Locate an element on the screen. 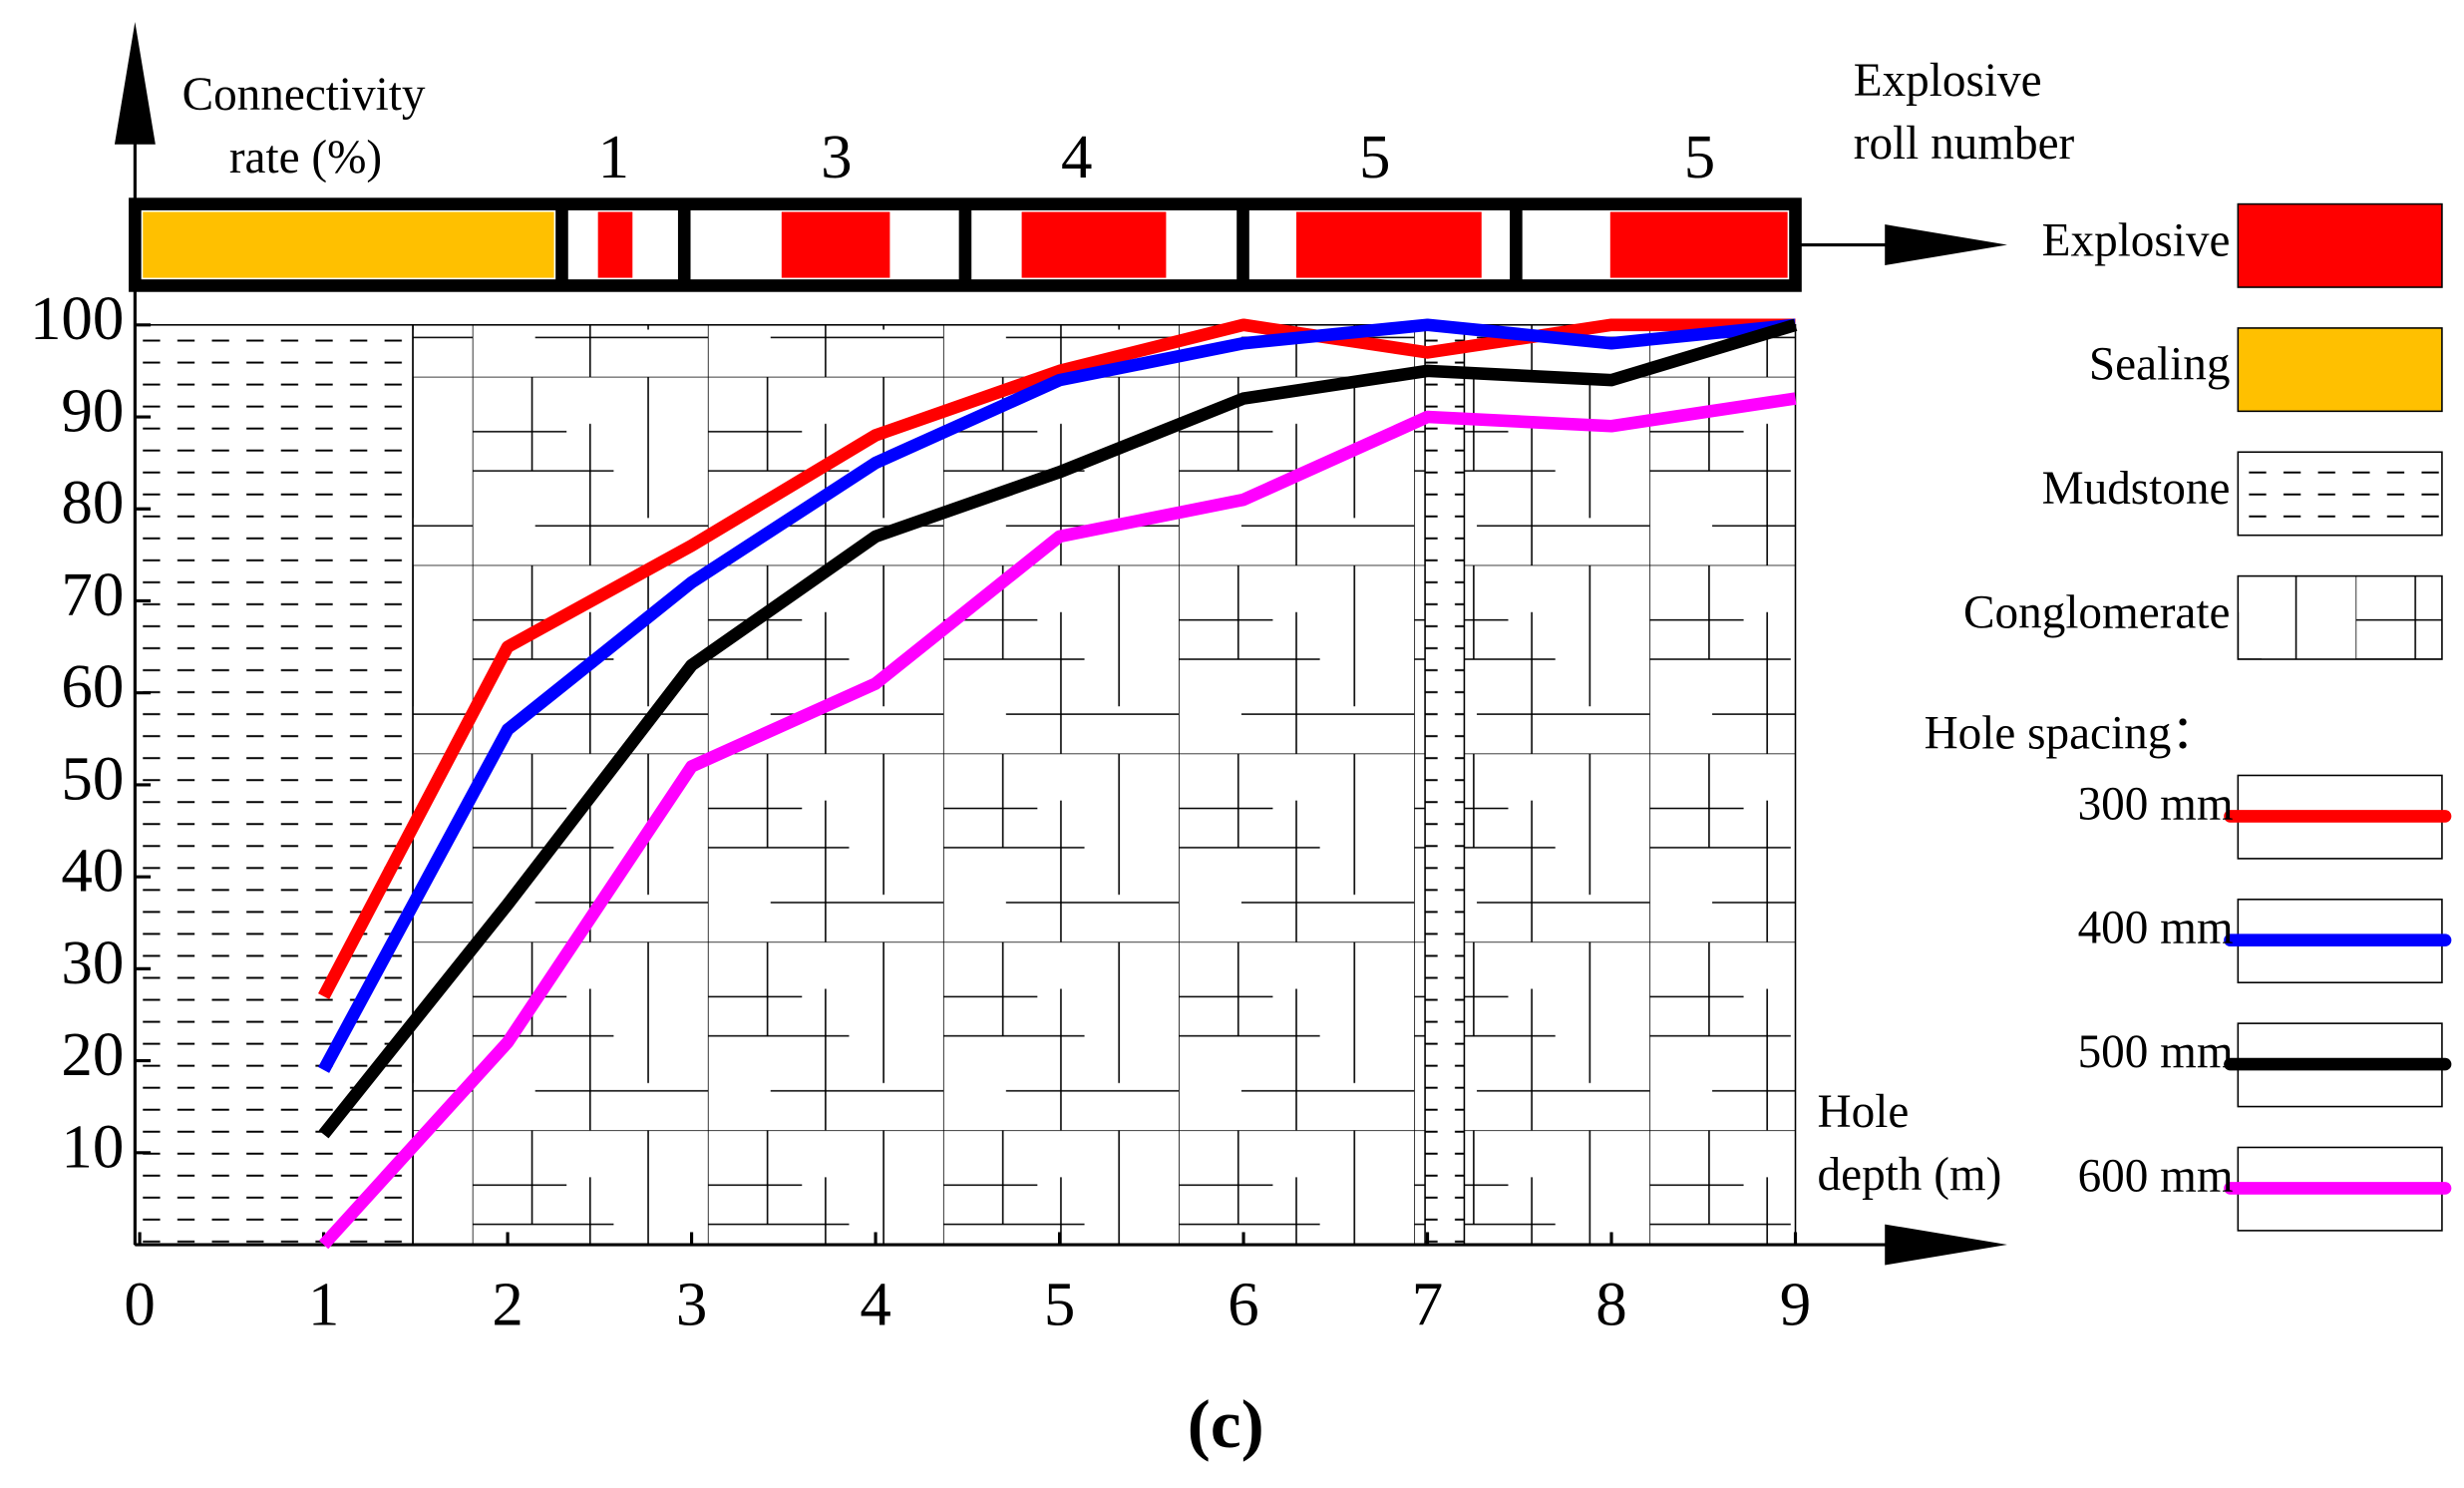 Image resolution: width=2464 pixels, height=1488 pixels. y-tick-label: 70 is located at coordinates (92, 594).